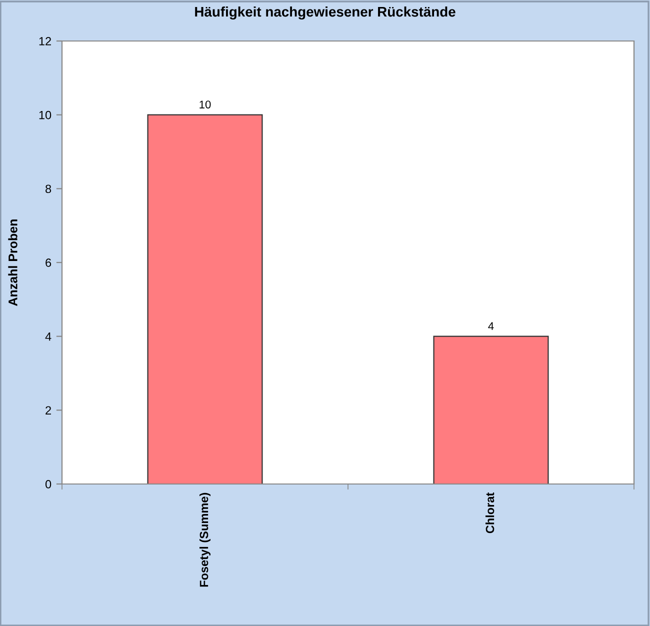 The width and height of the screenshot is (650, 626). What do you see at coordinates (49, 189) in the screenshot?
I see `y-tick-label: 8` at bounding box center [49, 189].